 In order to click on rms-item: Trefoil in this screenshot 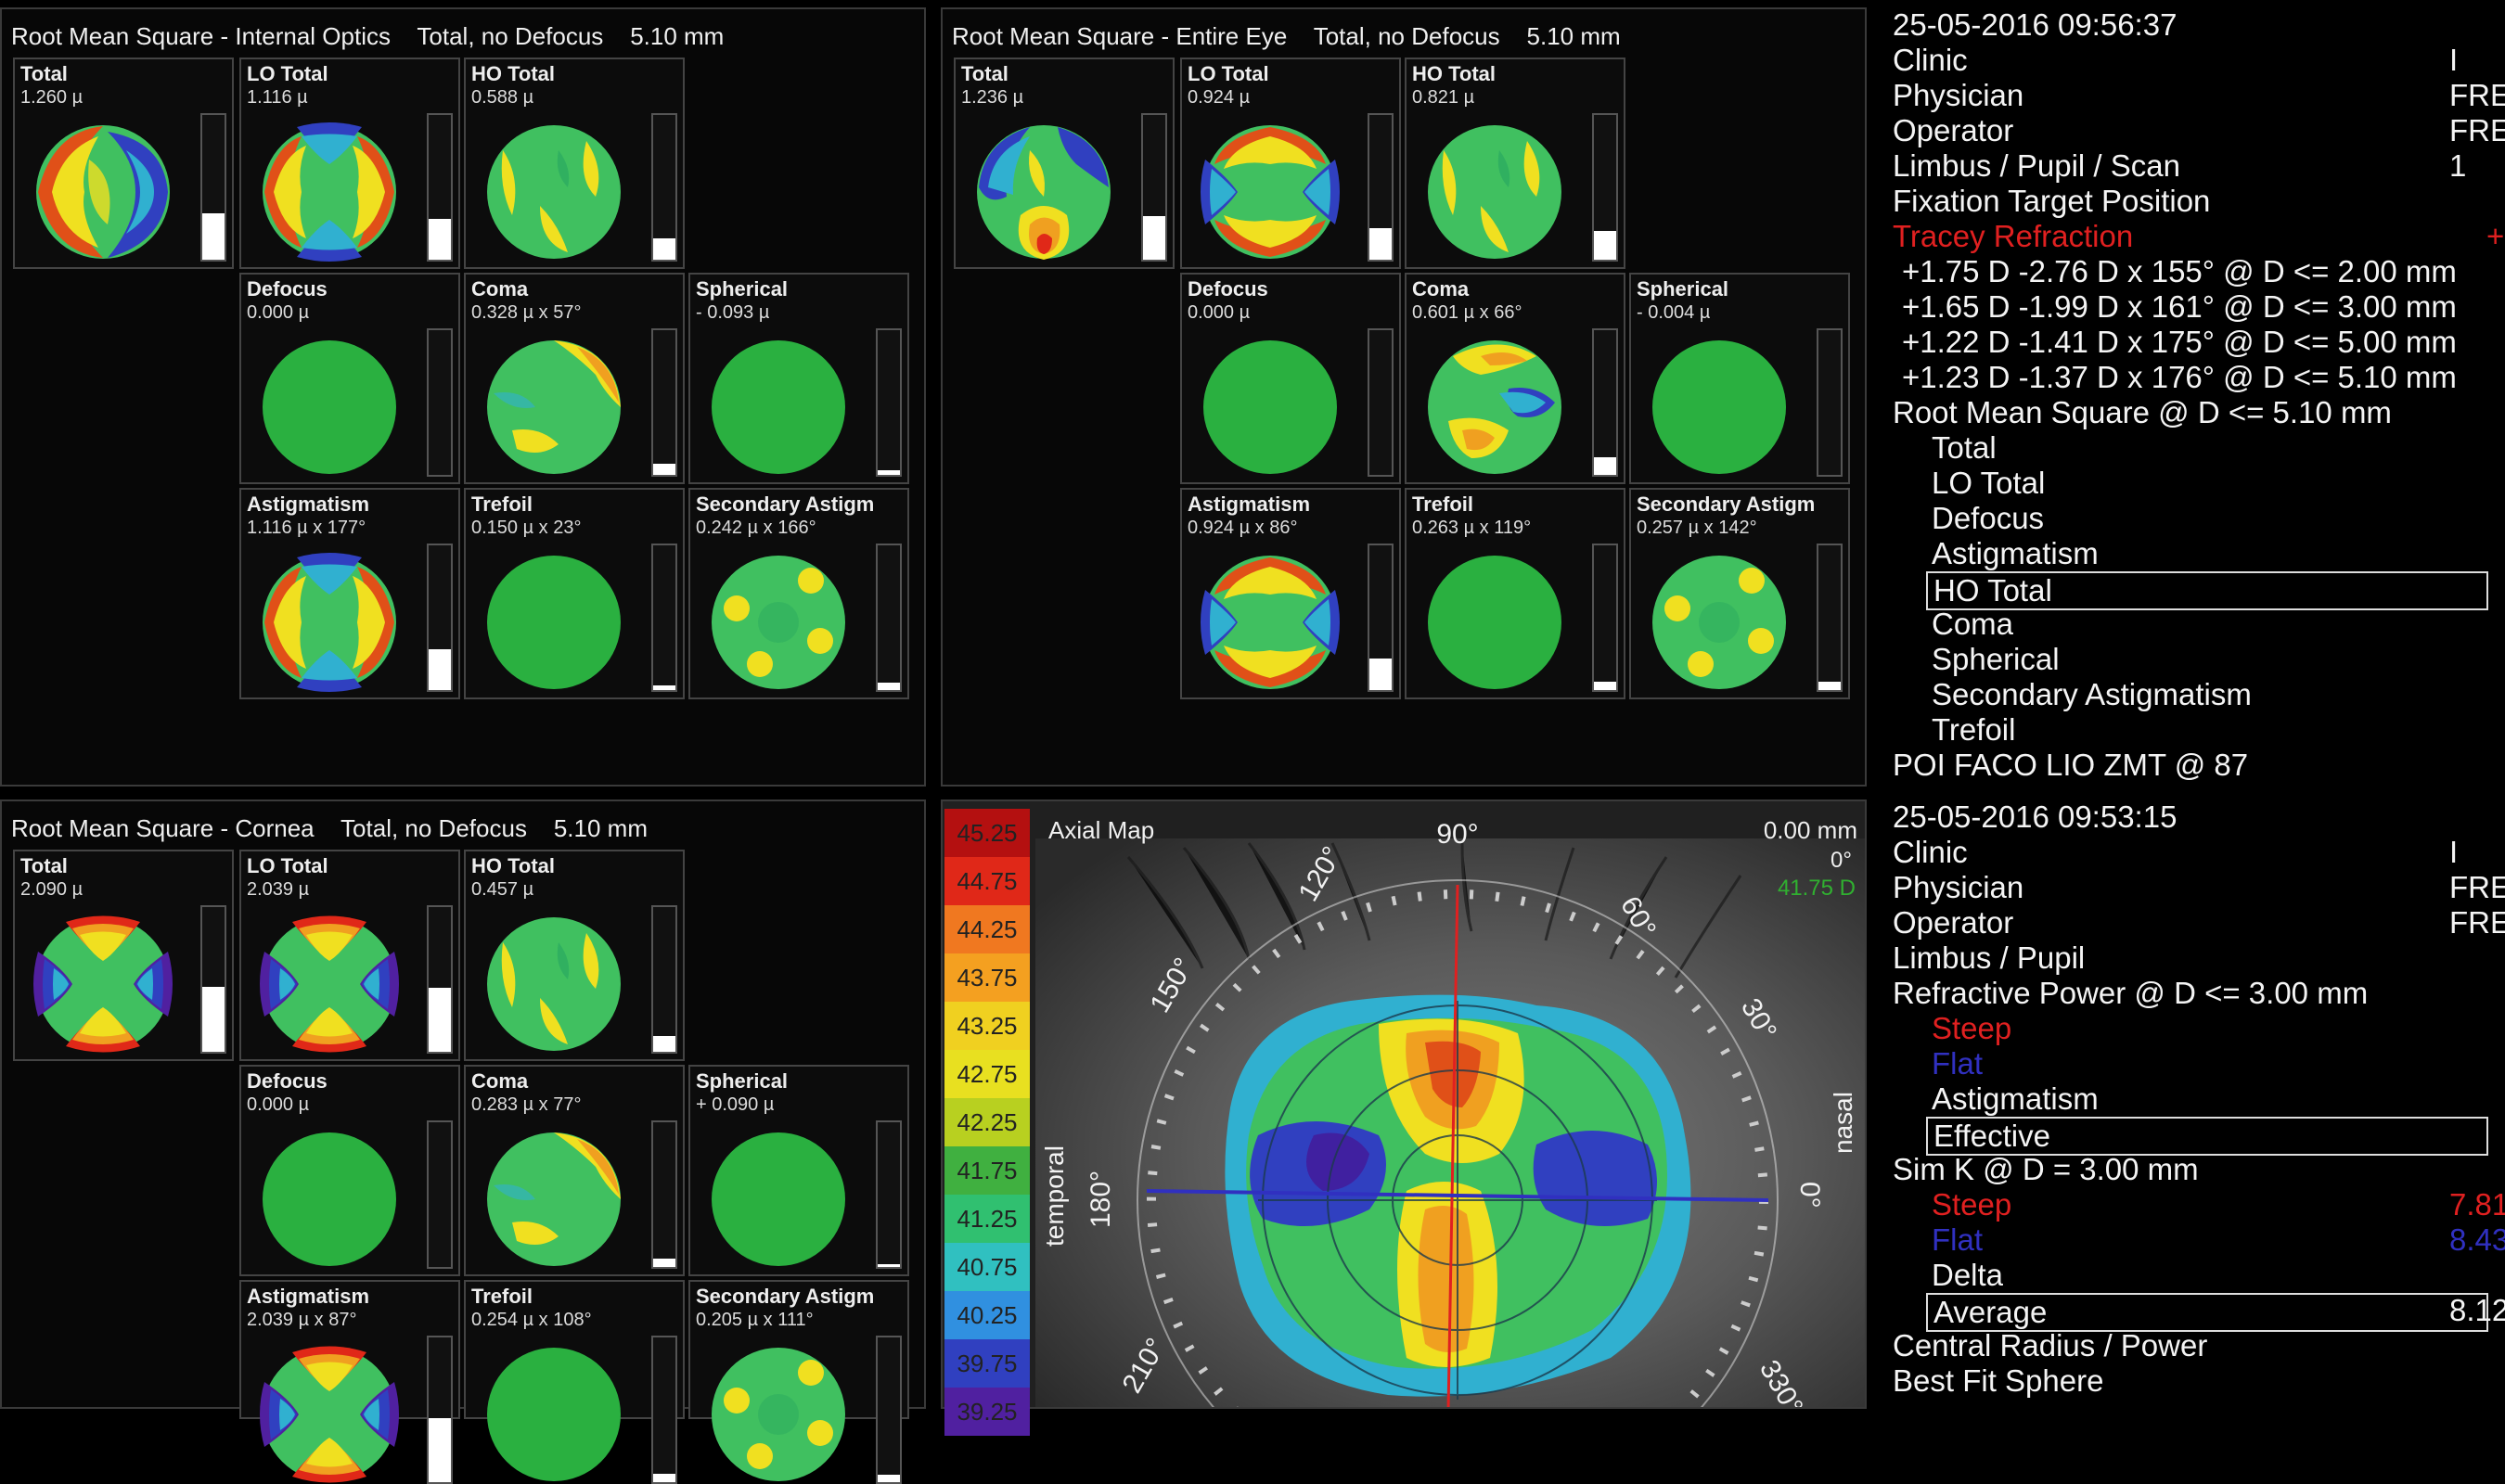, I will do `click(1974, 729)`.